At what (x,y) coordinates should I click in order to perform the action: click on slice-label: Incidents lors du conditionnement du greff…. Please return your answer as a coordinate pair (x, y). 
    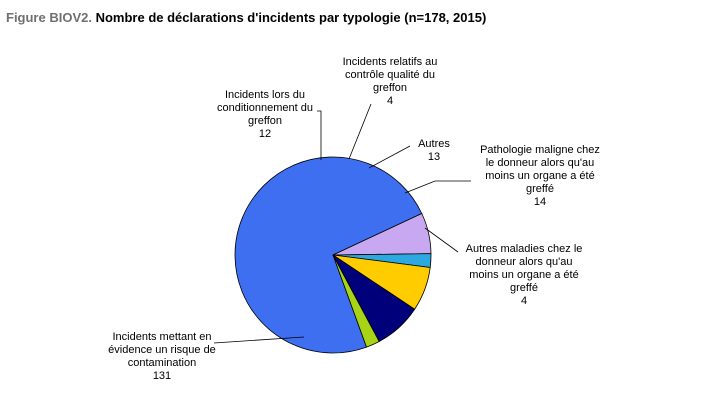
    Looking at the image, I should click on (265, 114).